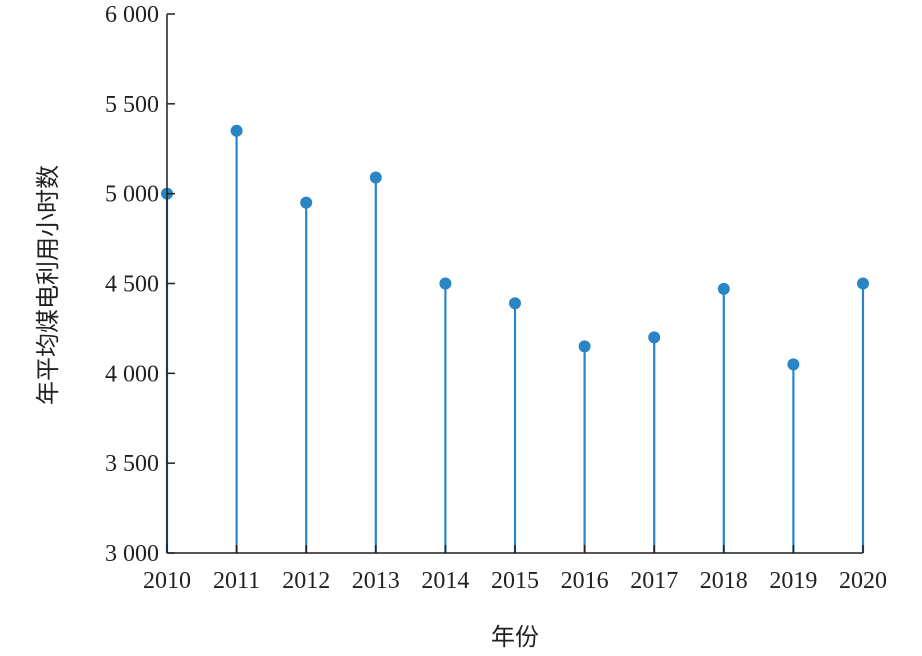 Image resolution: width=922 pixels, height=656 pixels. I want to click on x-tick-label: 2011, so click(236, 581).